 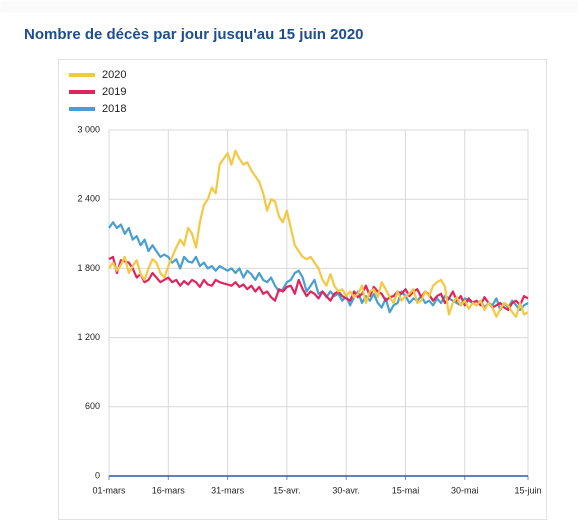 I want to click on x-tick-label: 15-mai, so click(x=406, y=490).